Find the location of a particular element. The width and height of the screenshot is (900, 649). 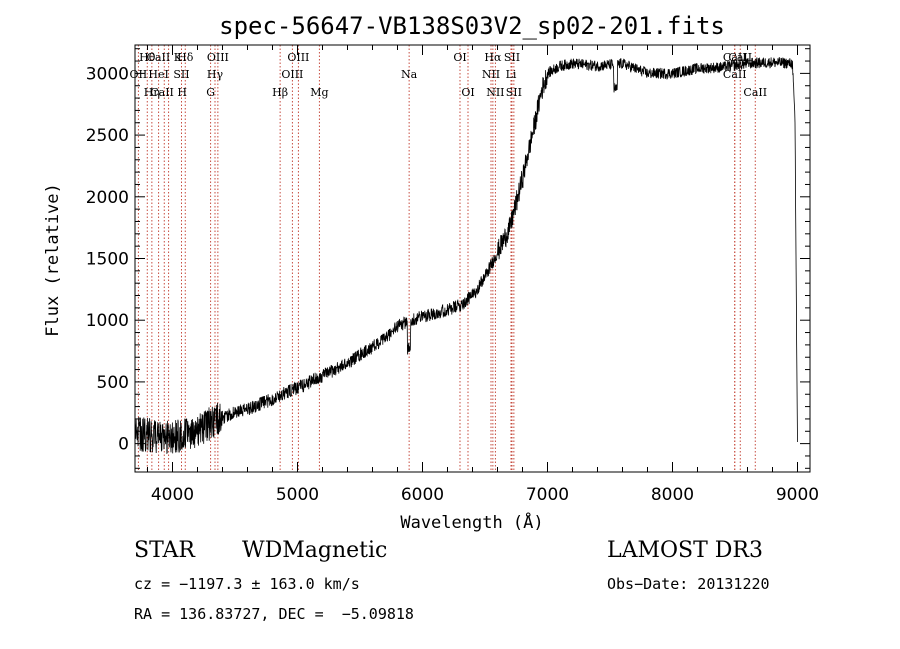

line-label-22: Li is located at coordinates (511, 74).